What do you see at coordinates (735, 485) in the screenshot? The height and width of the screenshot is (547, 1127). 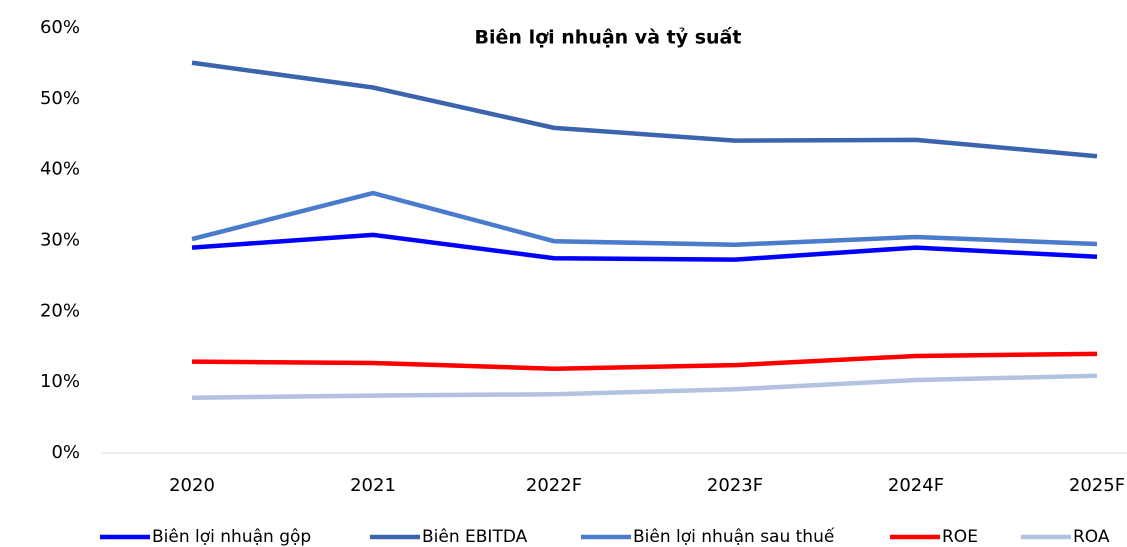 I see `x-tick-label: 2023F` at bounding box center [735, 485].